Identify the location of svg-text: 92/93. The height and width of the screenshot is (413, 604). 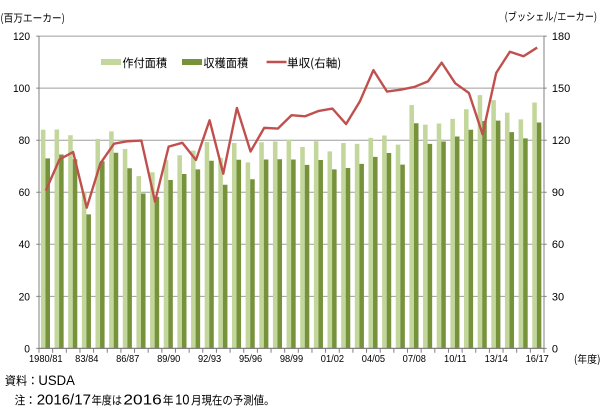
(209, 359).